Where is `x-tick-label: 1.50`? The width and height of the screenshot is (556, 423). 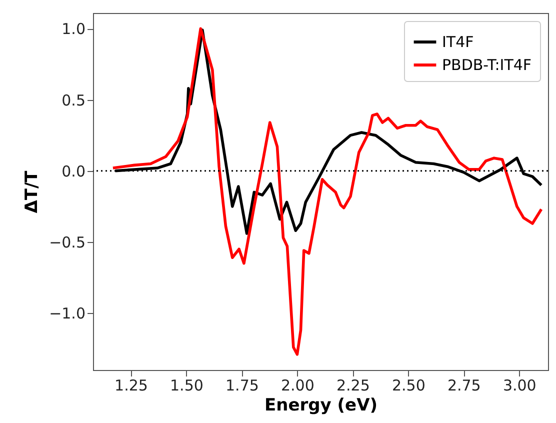 x-tick-label: 1.50 is located at coordinates (187, 385).